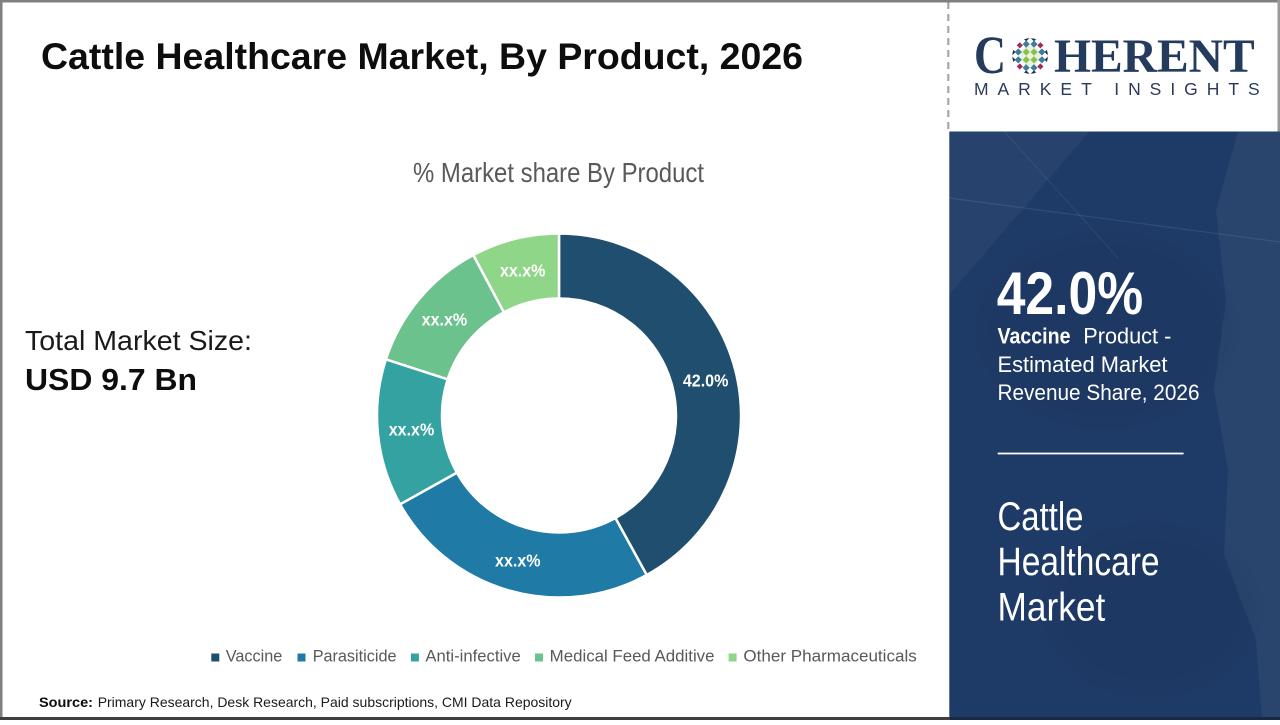  I want to click on svg-text: Estimated Market, so click(1083, 364).